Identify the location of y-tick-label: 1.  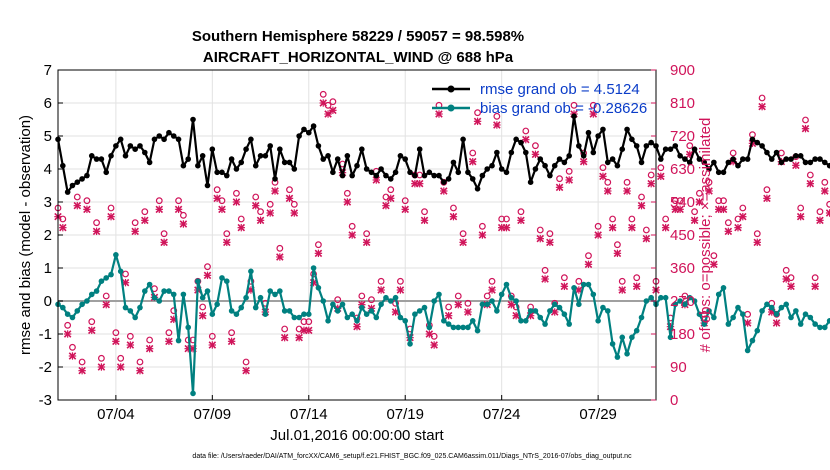
(48, 268).